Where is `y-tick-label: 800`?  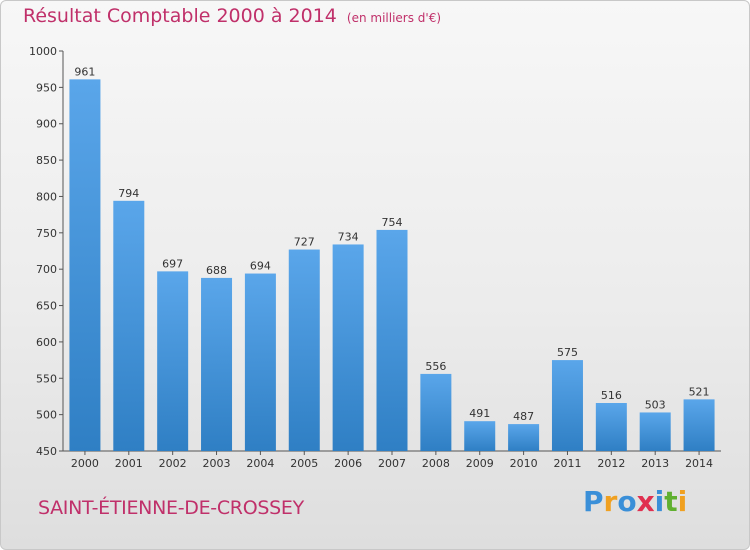 y-tick-label: 800 is located at coordinates (46, 196).